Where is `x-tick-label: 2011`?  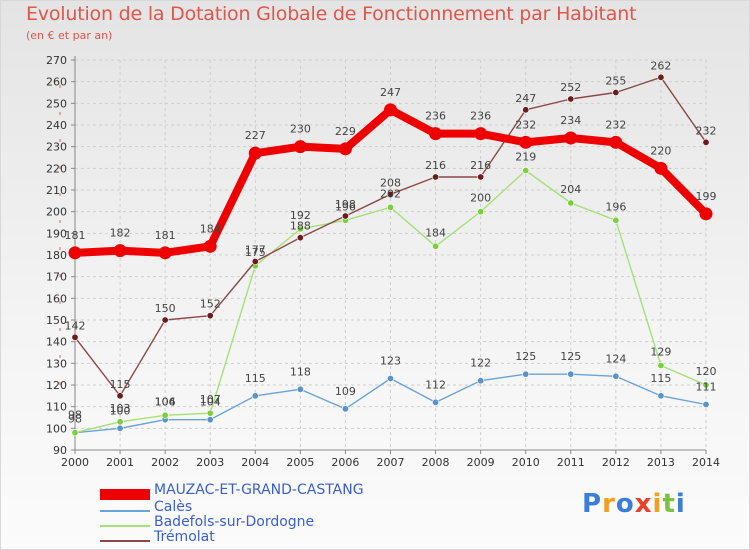
x-tick-label: 2011 is located at coordinates (571, 462).